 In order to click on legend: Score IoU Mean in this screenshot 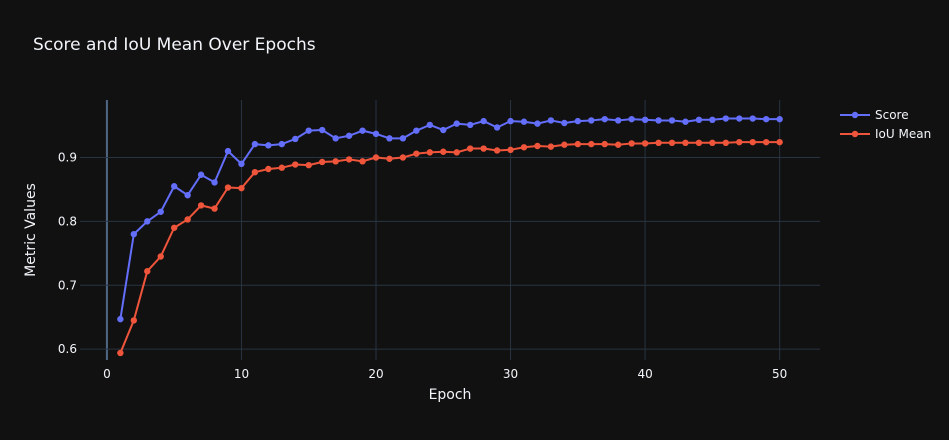, I will do `click(885, 124)`.